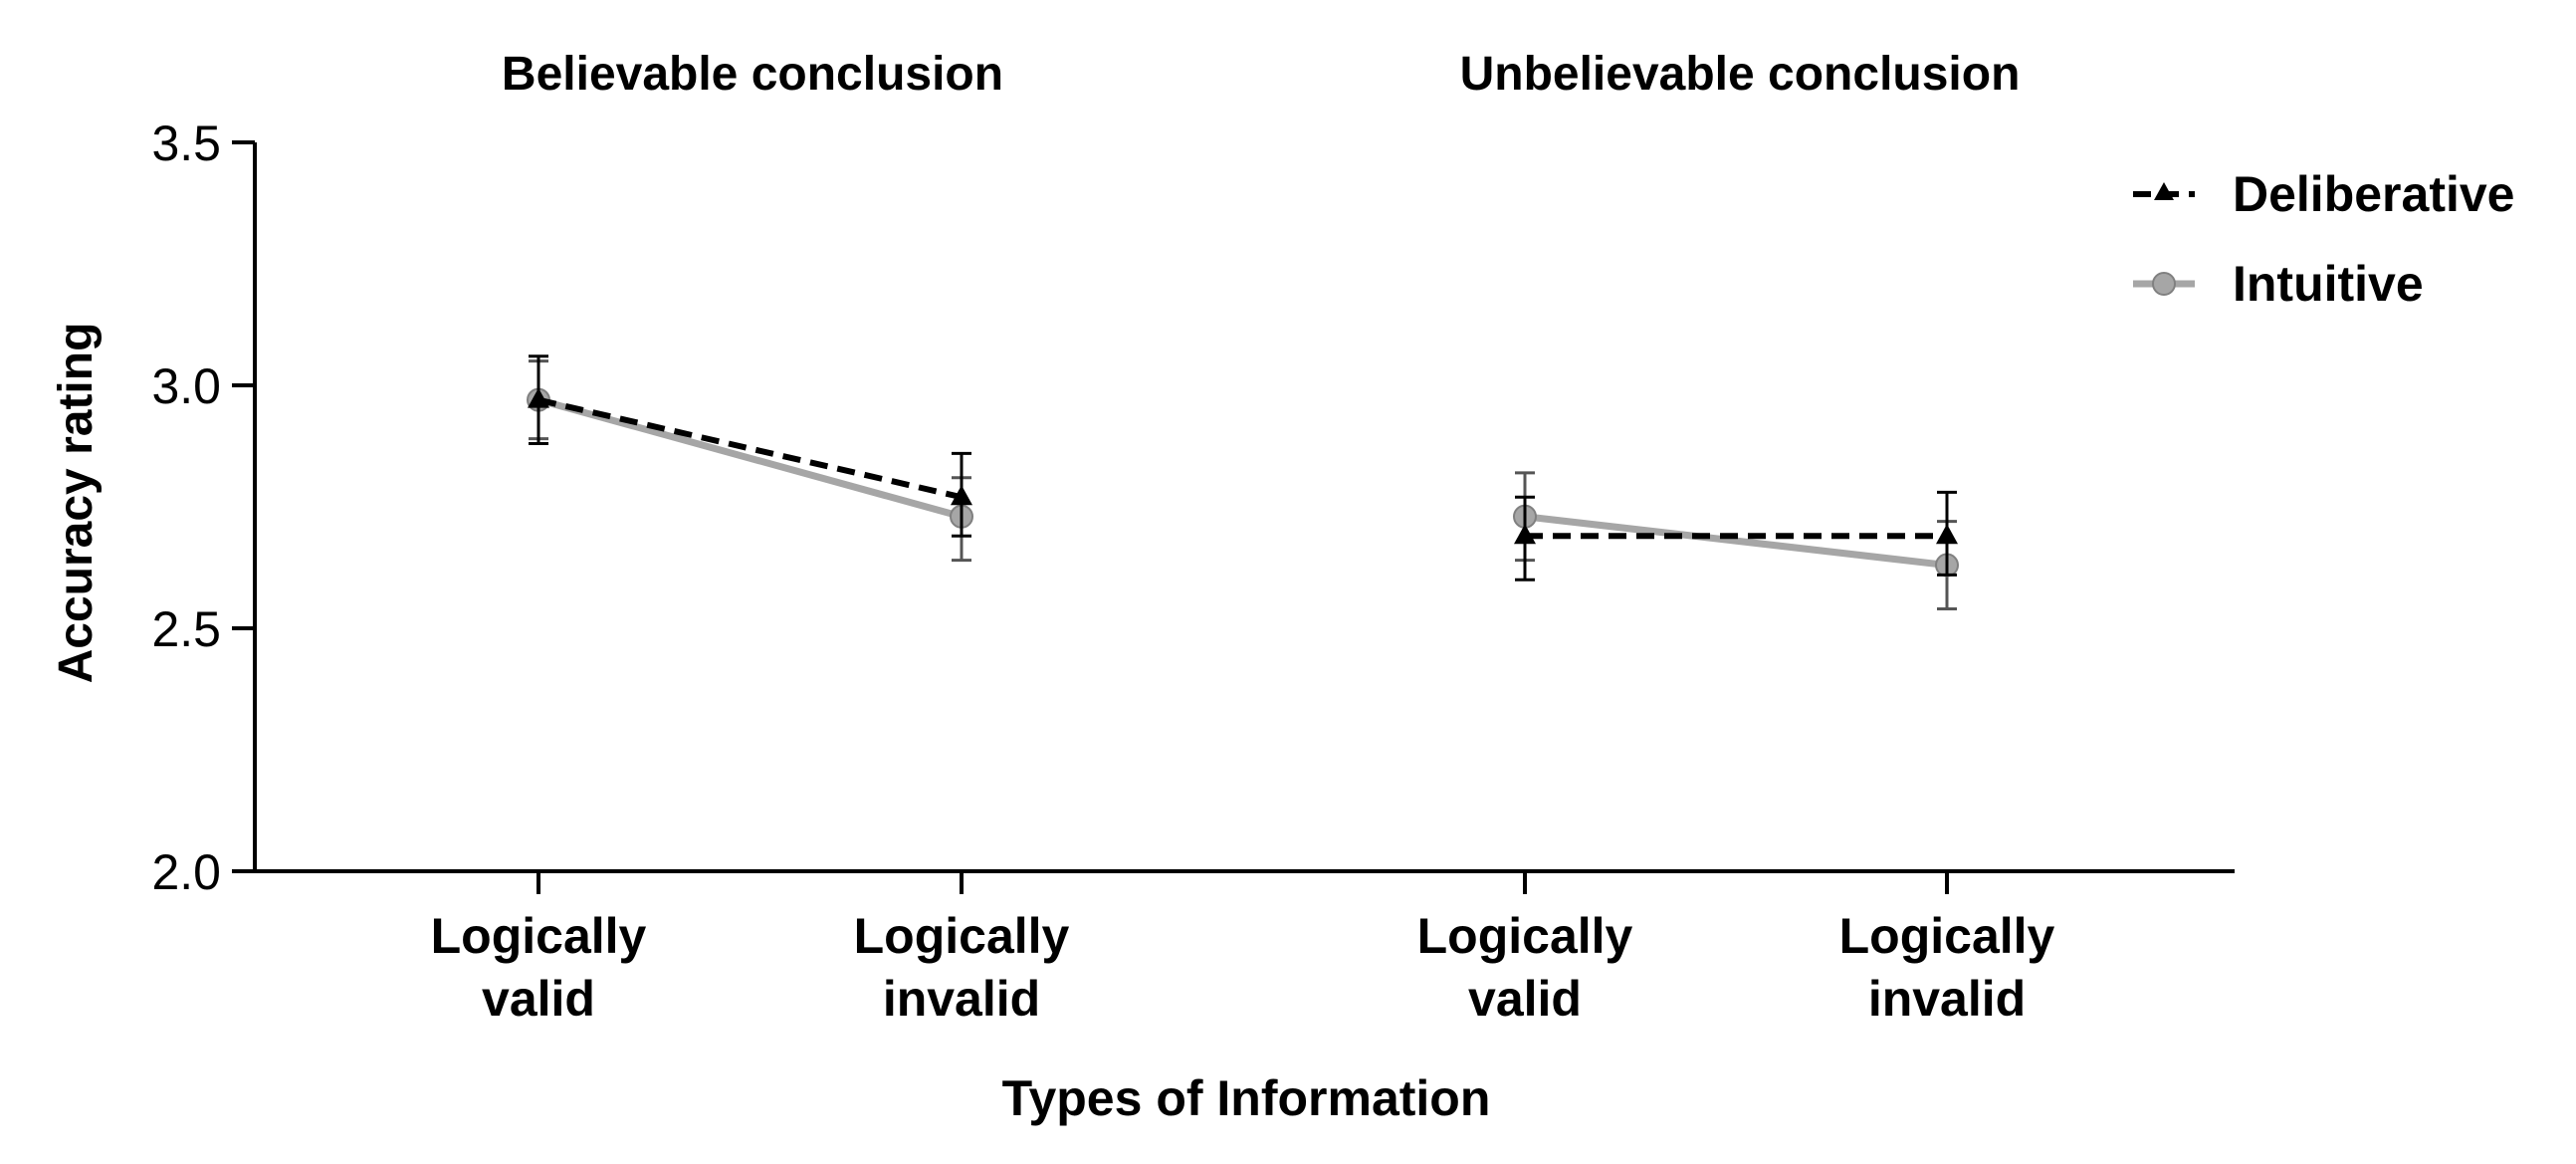 Image resolution: width=2576 pixels, height=1164 pixels. What do you see at coordinates (186, 629) in the screenshot?
I see `y-tick-label-1: 2.5` at bounding box center [186, 629].